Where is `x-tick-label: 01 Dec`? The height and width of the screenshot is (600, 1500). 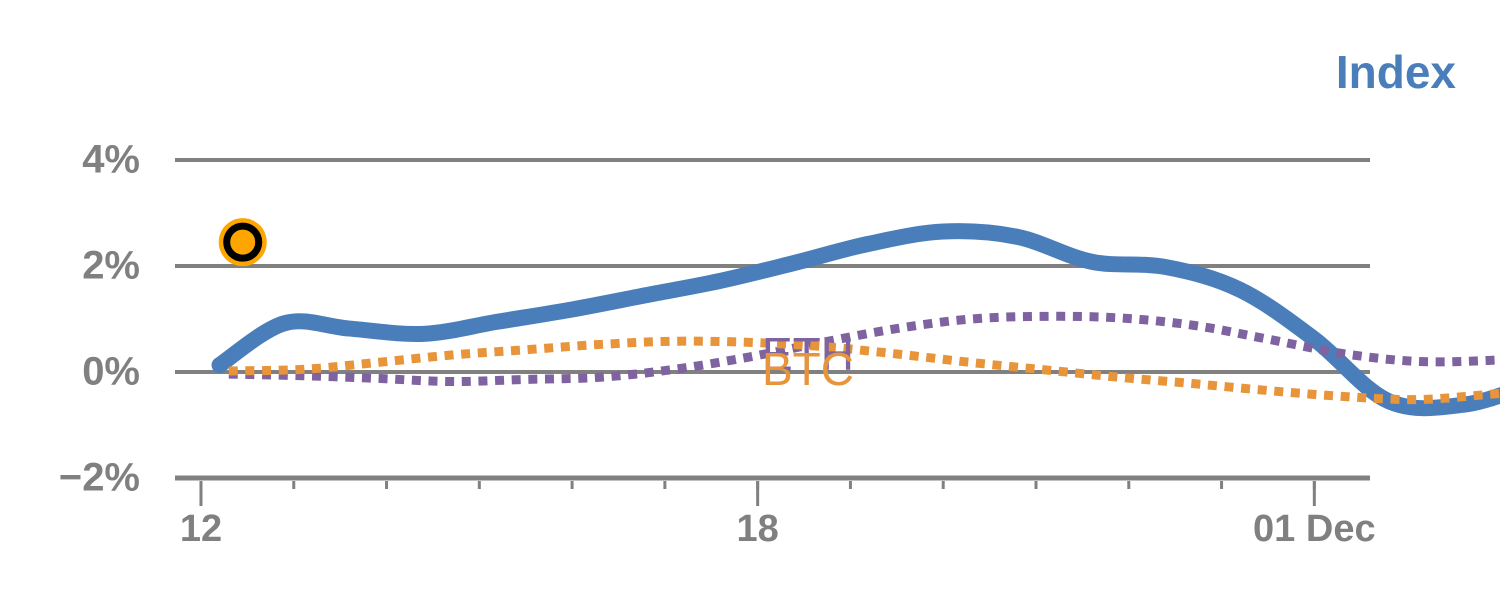 x-tick-label: 01 Dec is located at coordinates (1314, 529).